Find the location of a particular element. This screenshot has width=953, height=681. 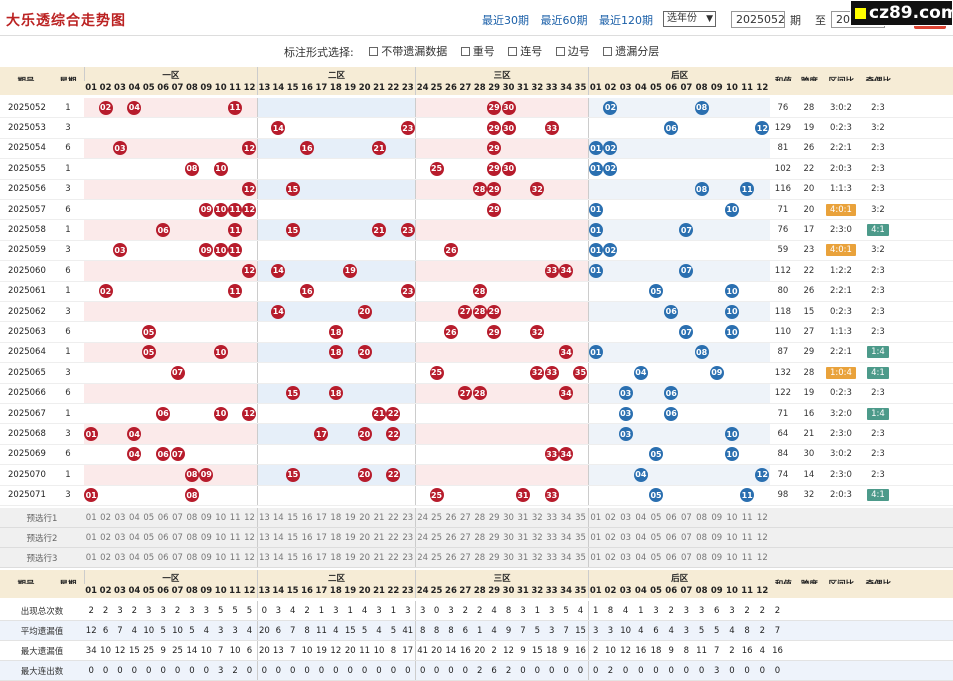

mark-option: 重号 is located at coordinates (477, 51).